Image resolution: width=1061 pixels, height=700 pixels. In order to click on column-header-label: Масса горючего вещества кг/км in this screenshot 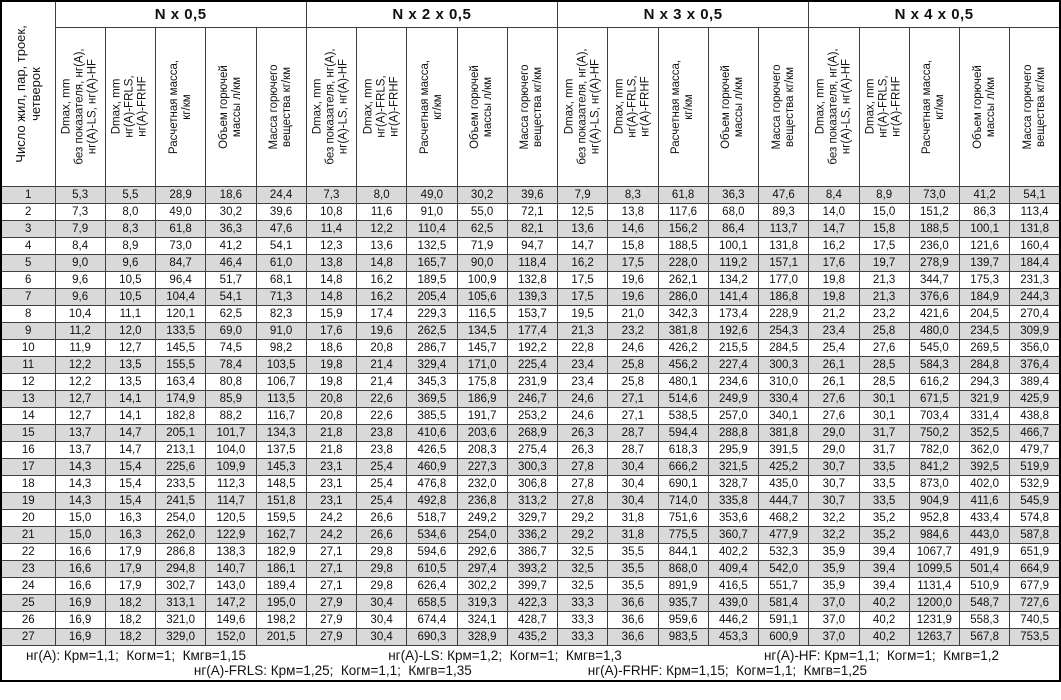, I will do `click(1034, 107)`.